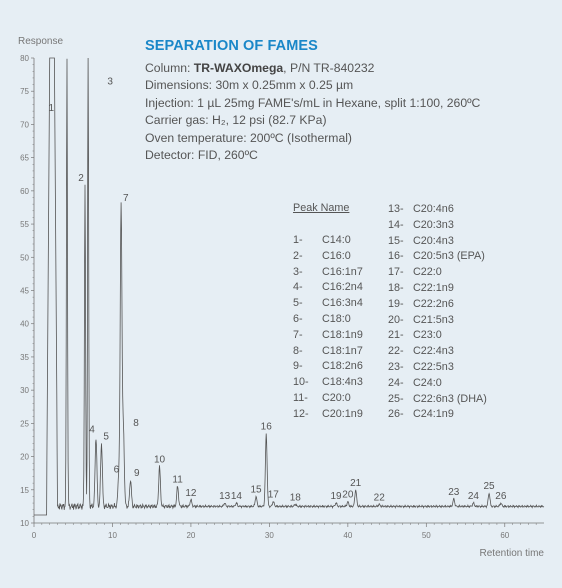 The width and height of the screenshot is (562, 588). I want to click on peak-row: 18- C22:1n9, so click(437, 289).